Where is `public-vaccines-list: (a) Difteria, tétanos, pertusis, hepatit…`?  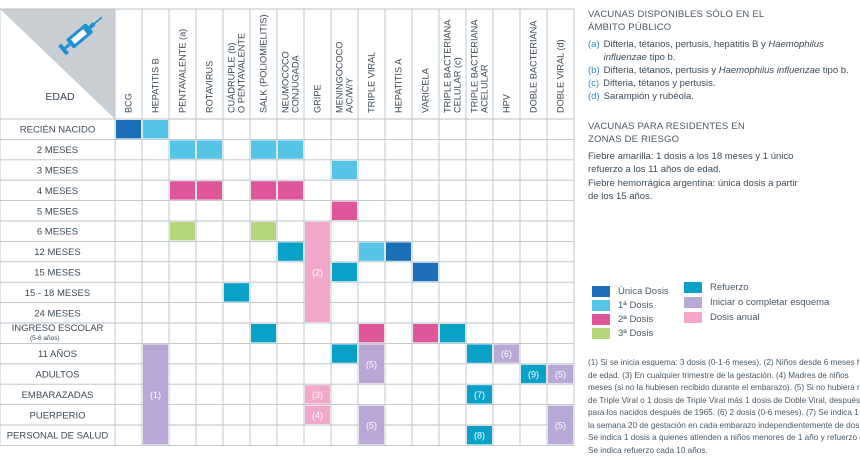
public-vaccines-list: (a) Difteria, tétanos, pertusis, hepatit… is located at coordinates (724, 70).